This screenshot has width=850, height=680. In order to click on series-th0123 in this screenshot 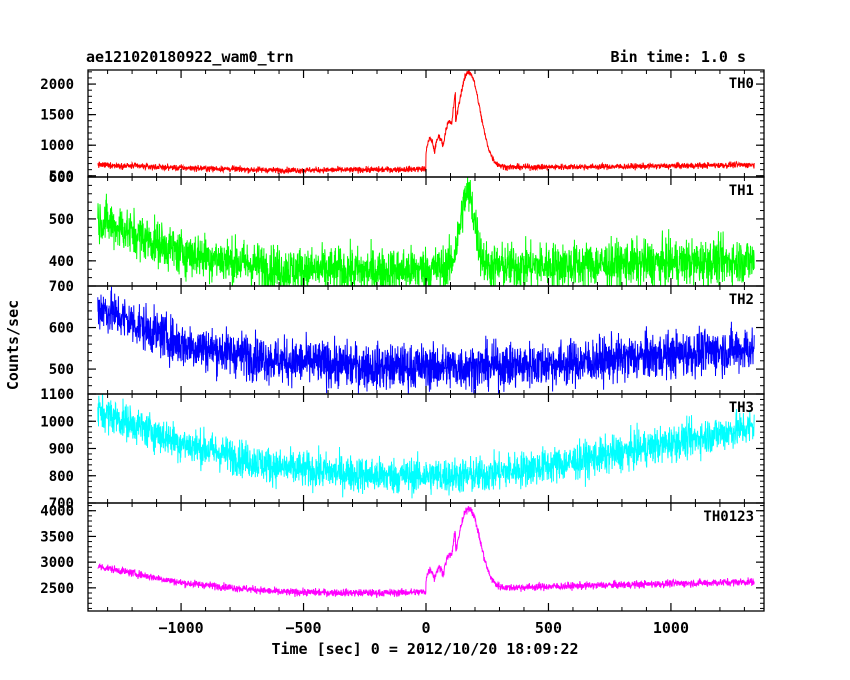, I will do `click(426, 551)`.